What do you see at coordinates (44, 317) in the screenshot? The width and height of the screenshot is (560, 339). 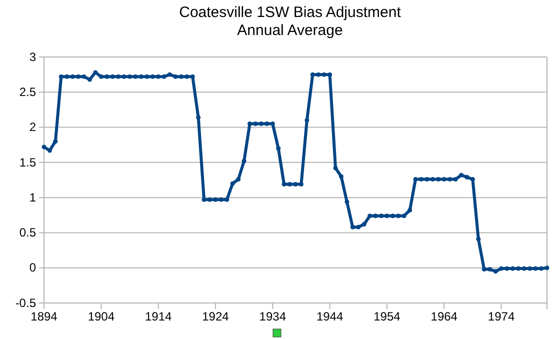 I see `x-tick-label: 1894` at bounding box center [44, 317].